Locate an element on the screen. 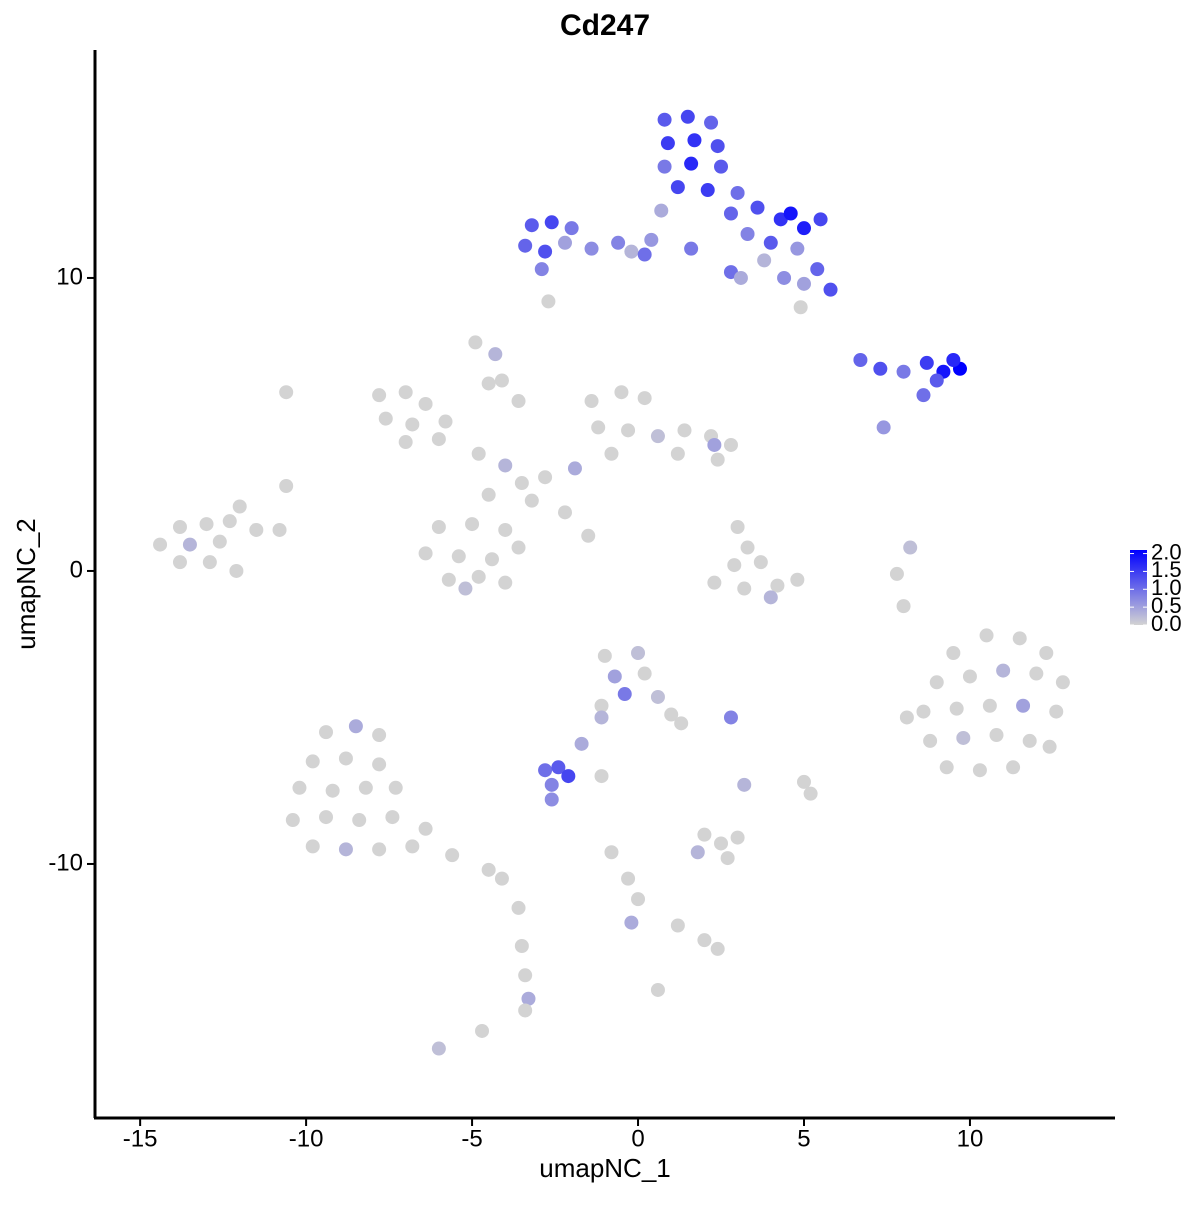 The height and width of the screenshot is (1205, 1200). color-tick-label: 1.0 is located at coordinates (1166, 587).